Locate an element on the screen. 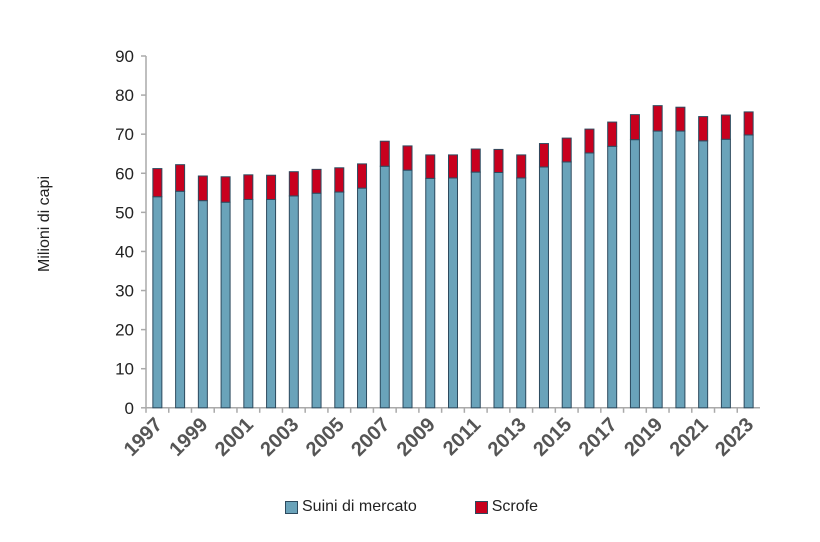 Image resolution: width=820 pixels, height=542 pixels. legend-item-suini: Suini di mercato is located at coordinates (351, 507).